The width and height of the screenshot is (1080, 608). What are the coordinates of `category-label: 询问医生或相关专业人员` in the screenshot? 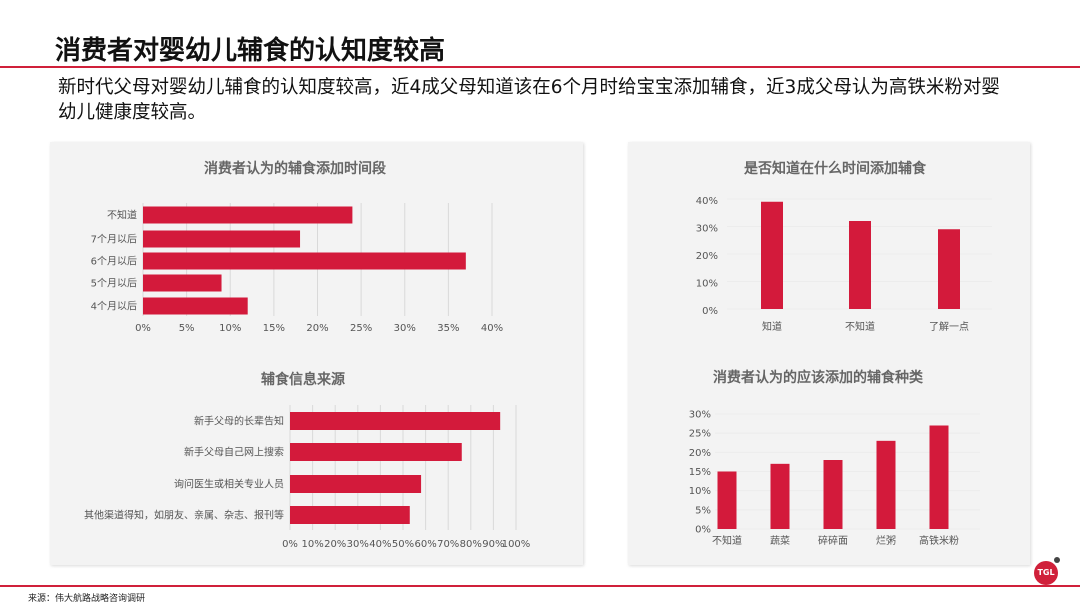 It's located at (229, 484).